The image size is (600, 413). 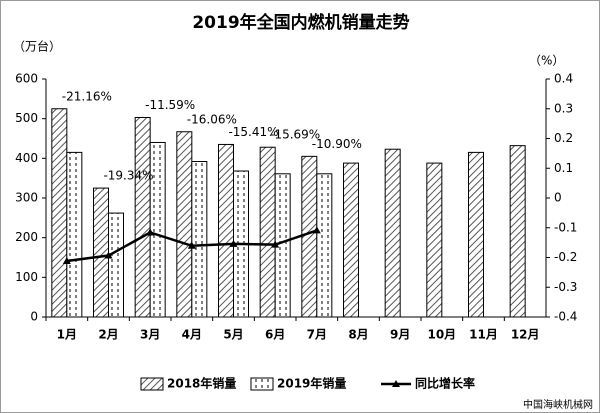 What do you see at coordinates (26, 79) in the screenshot?
I see `y-tick-label: 600` at bounding box center [26, 79].